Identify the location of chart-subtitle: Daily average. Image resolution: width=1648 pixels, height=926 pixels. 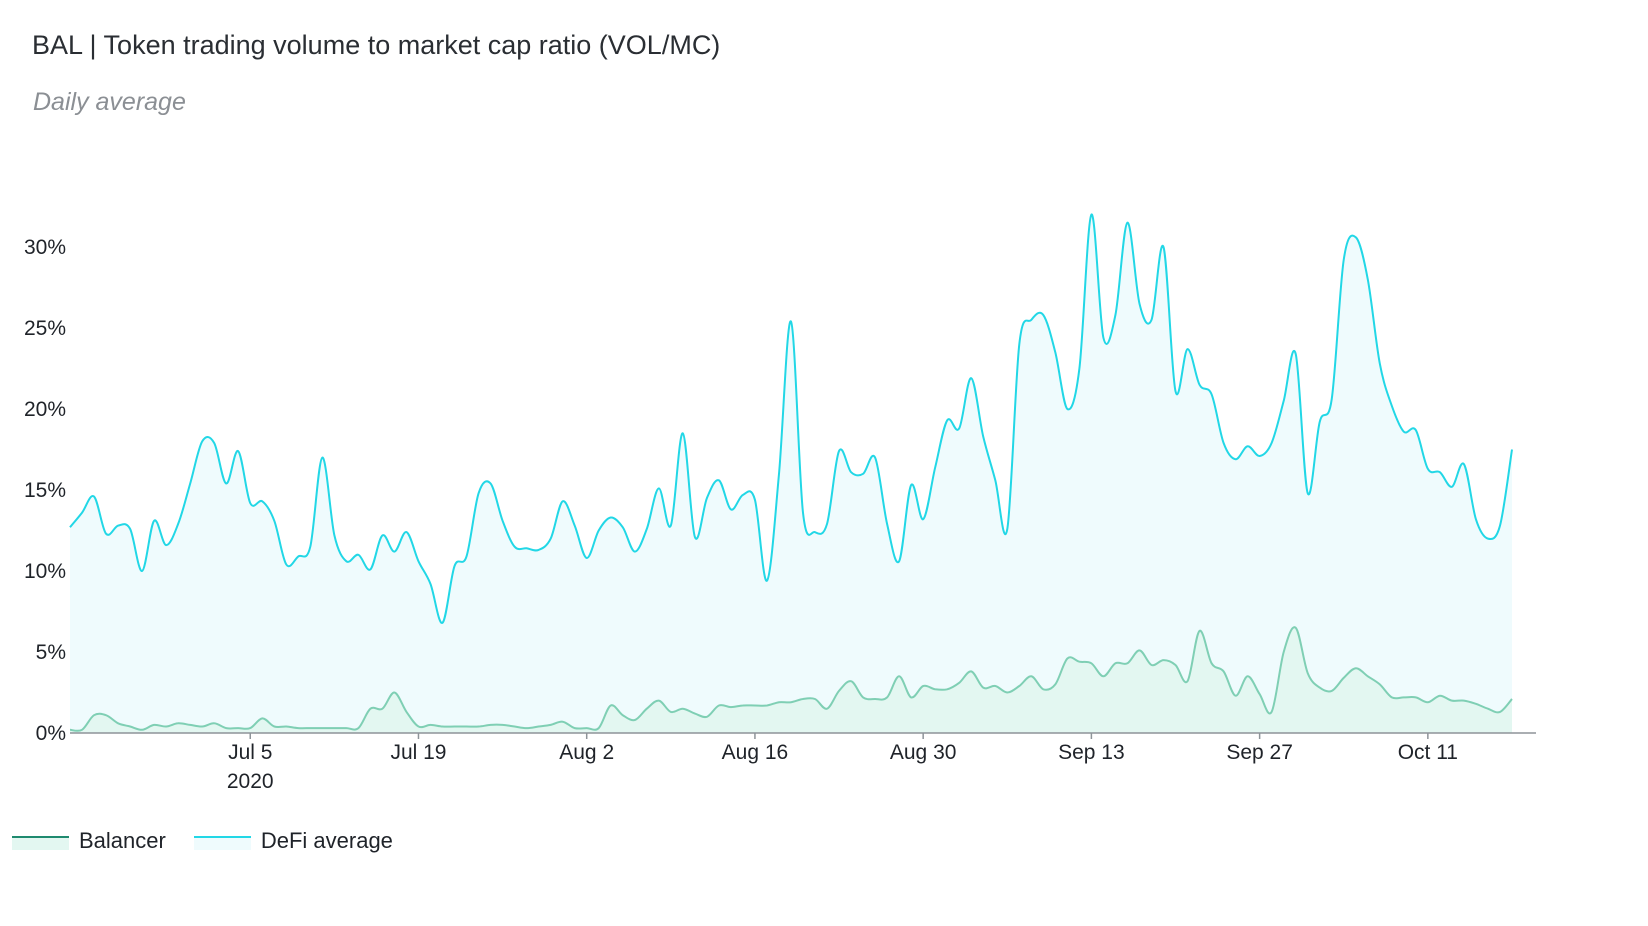
(109, 102).